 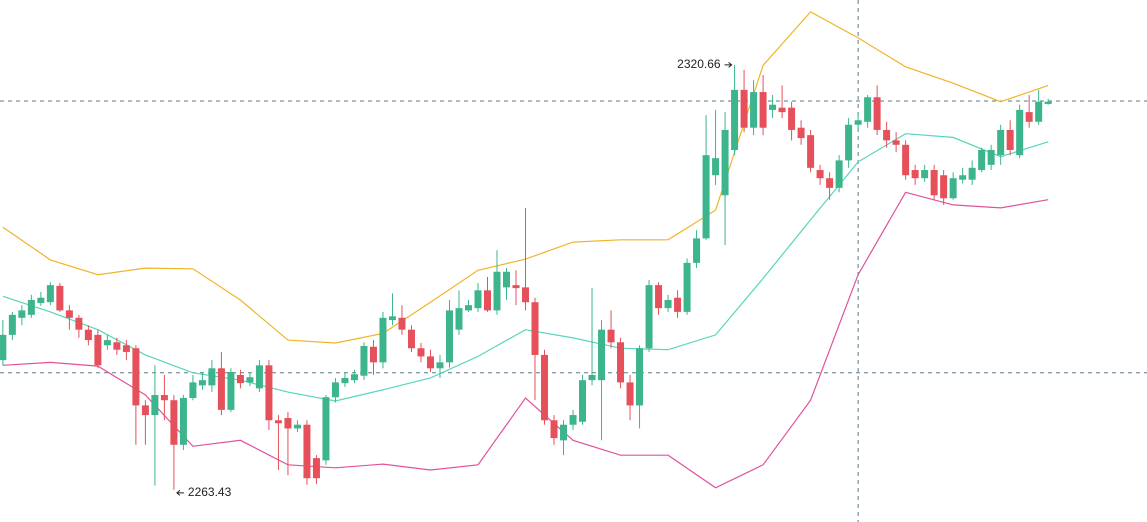 What do you see at coordinates (728, 65) in the screenshot?
I see `high-arrow` at bounding box center [728, 65].